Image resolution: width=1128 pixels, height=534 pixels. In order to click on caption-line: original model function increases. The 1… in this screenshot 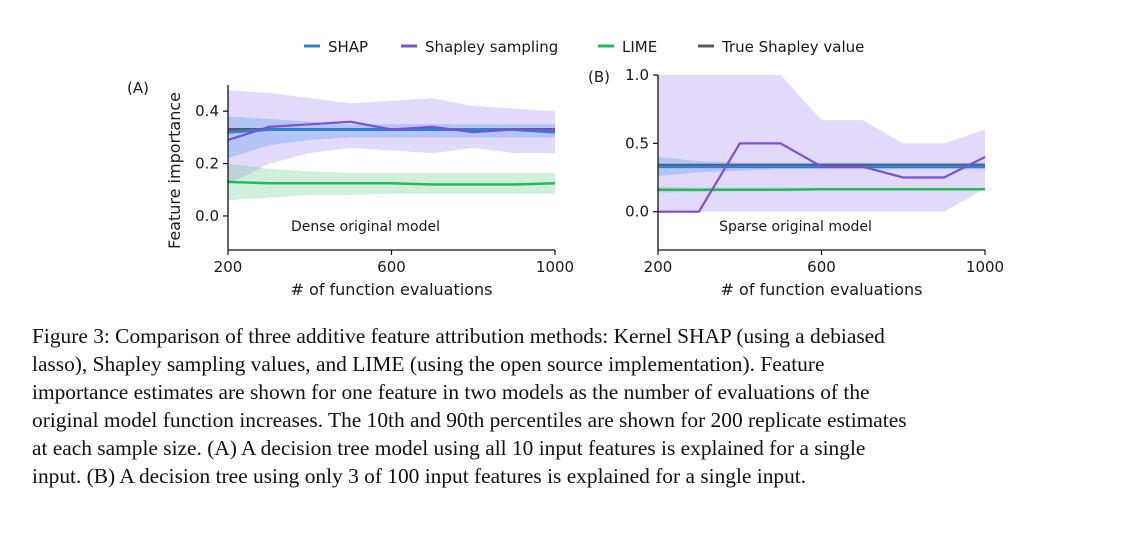, I will do `click(469, 420)`.